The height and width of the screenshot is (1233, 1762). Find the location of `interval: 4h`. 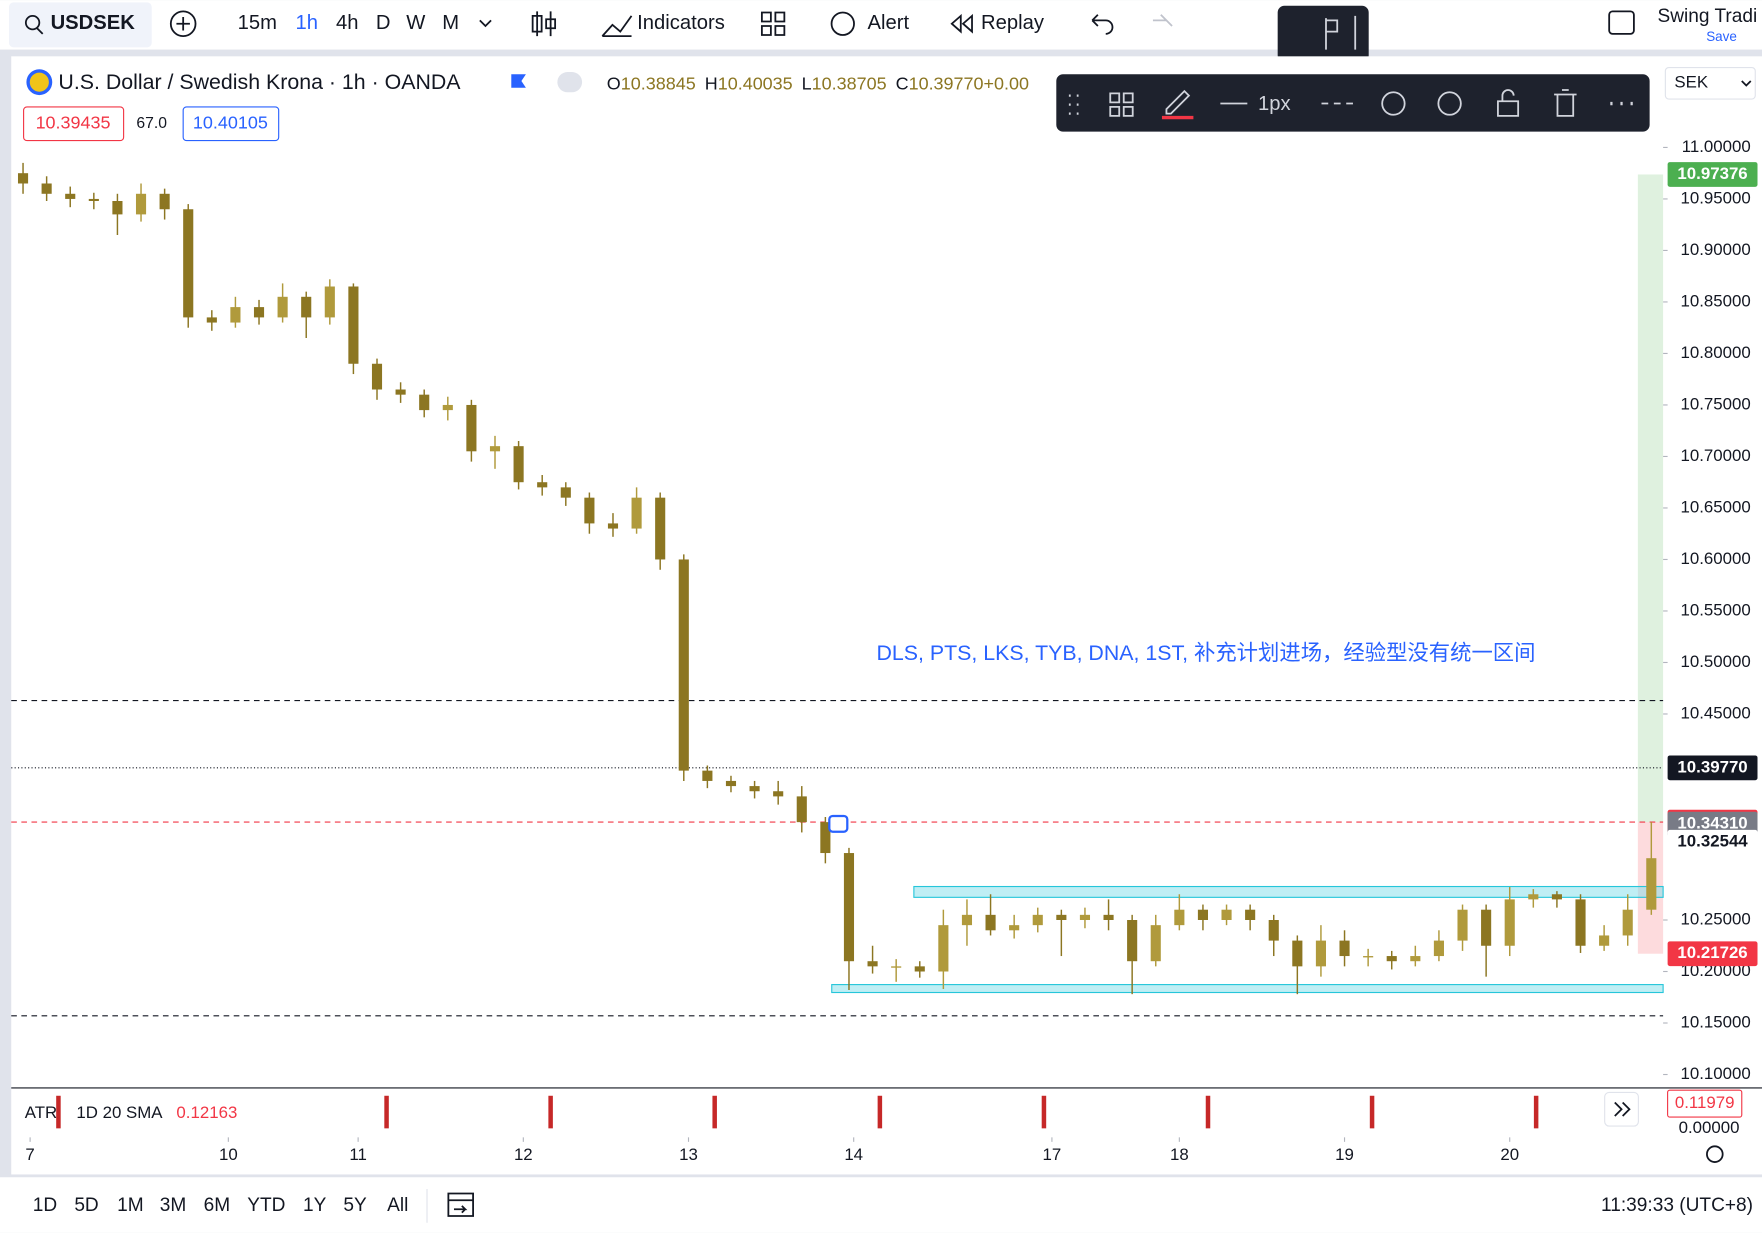

interval: 4h is located at coordinates (347, 23).